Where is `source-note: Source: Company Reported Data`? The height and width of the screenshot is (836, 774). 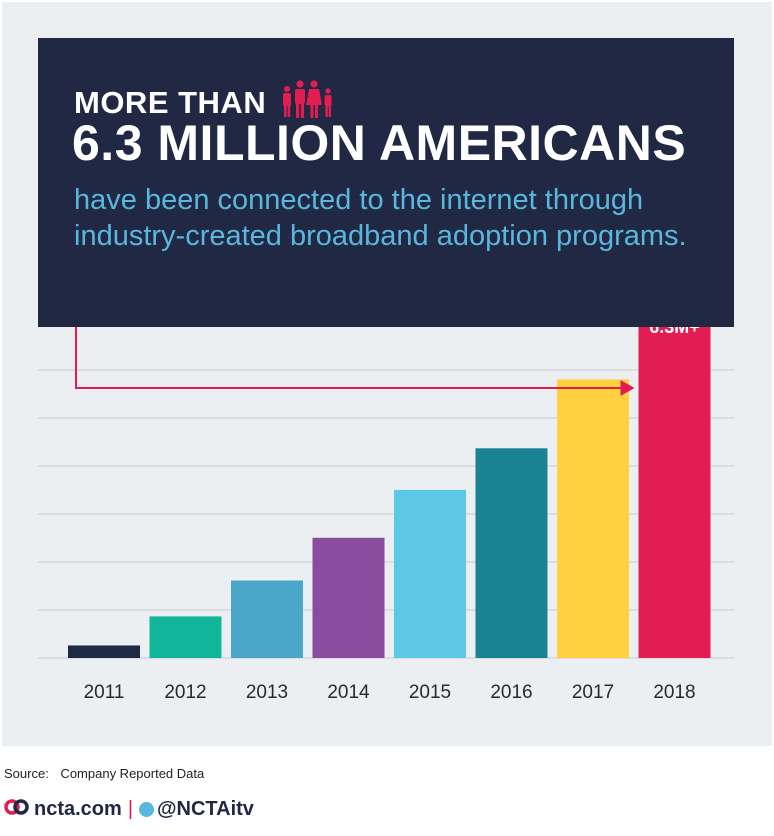
source-note: Source: Company Reported Data is located at coordinates (104, 773).